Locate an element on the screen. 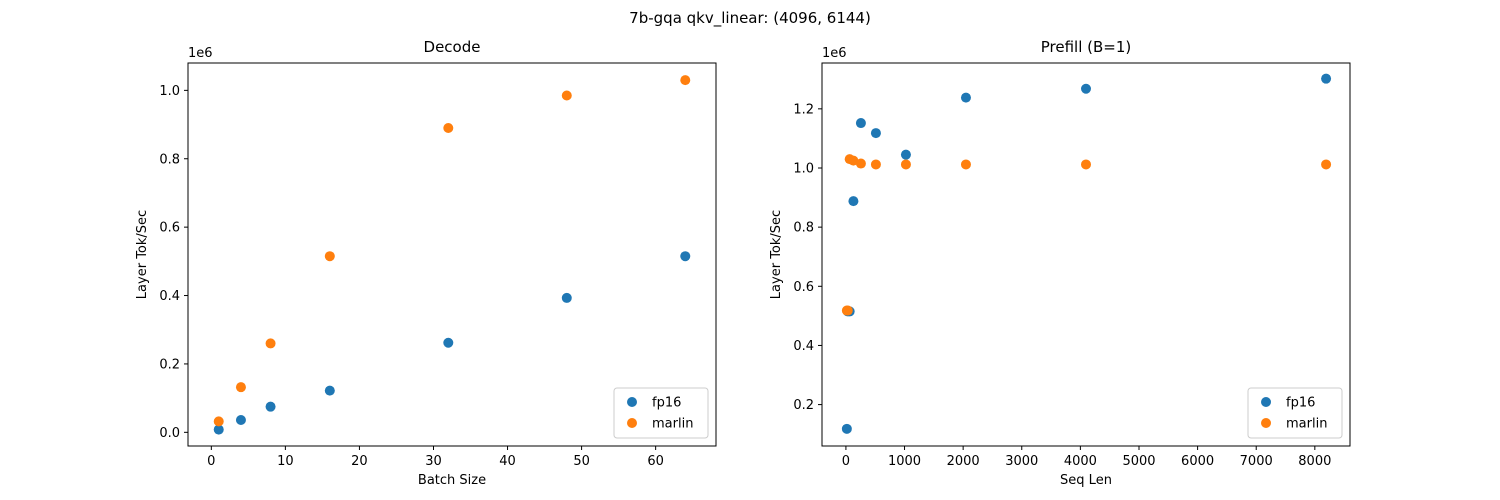 This screenshot has height=500, width=1500. decode-ytick-label: 0.8 is located at coordinates (169, 159).